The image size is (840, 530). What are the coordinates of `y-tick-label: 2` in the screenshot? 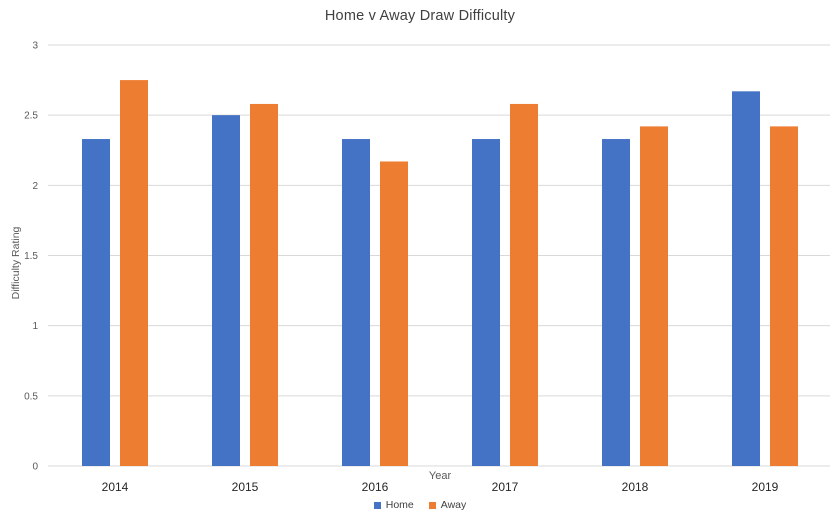 It's located at (35, 186).